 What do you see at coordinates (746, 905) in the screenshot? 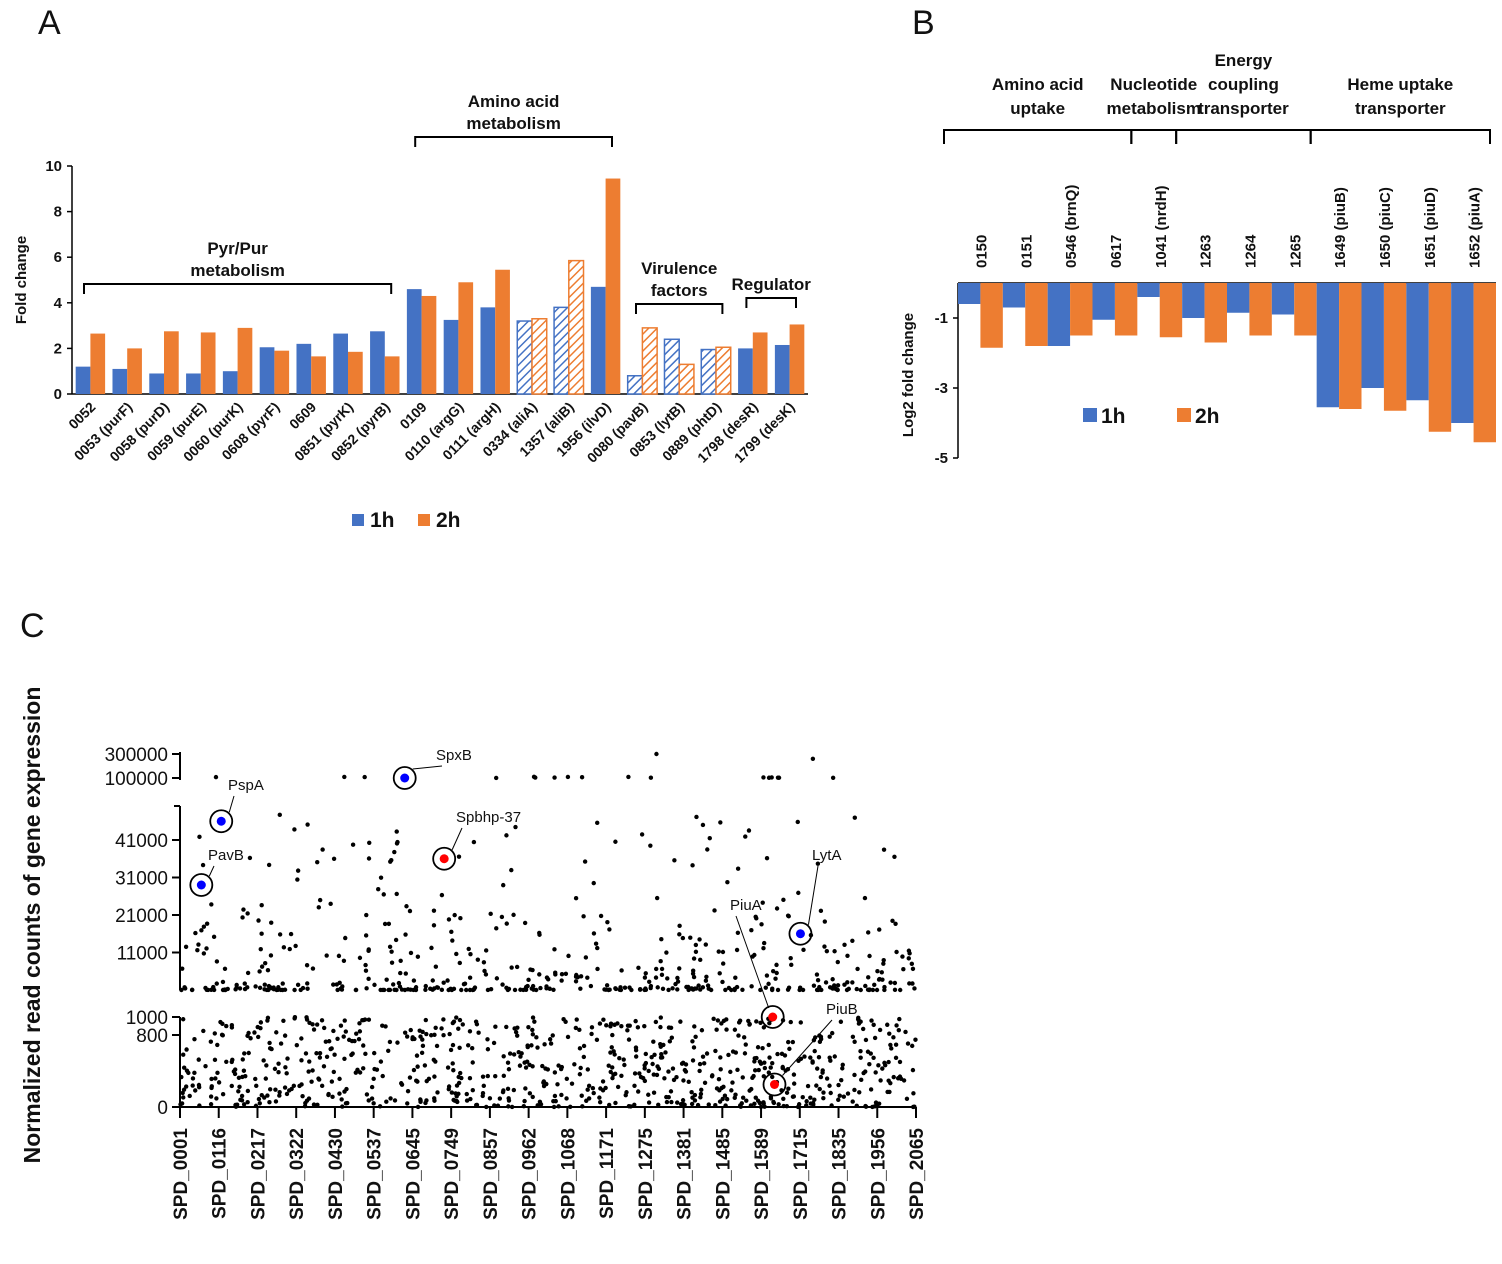
I see `annotation-label: PiuA` at bounding box center [746, 905].